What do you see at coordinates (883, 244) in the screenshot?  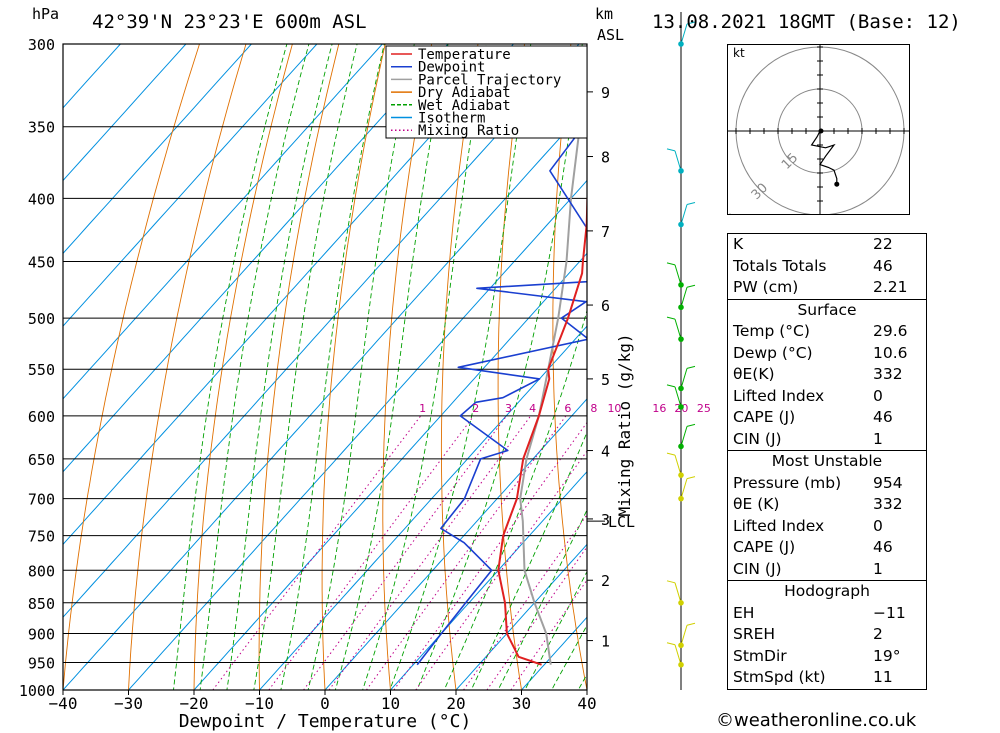 I see `row-value: 22` at bounding box center [883, 244].